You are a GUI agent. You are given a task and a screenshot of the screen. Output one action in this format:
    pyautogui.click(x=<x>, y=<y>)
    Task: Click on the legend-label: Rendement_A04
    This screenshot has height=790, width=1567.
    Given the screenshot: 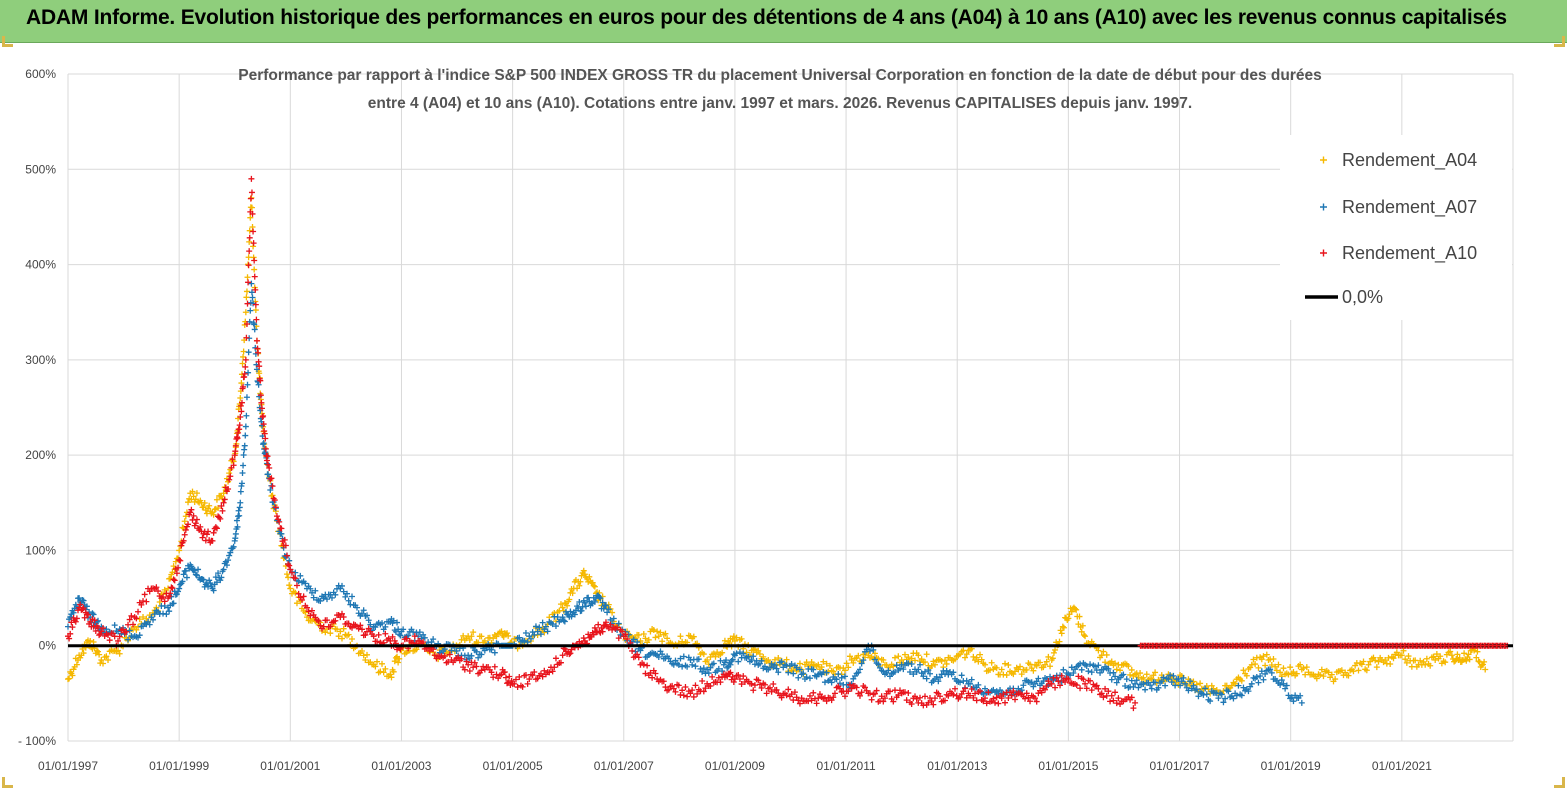 What is the action you would take?
    pyautogui.click(x=1409, y=160)
    